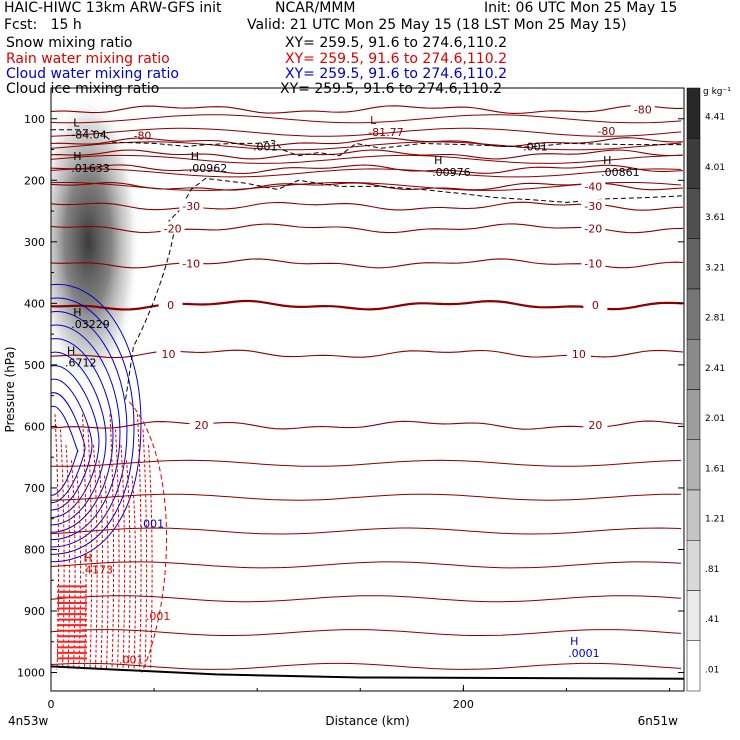  What do you see at coordinates (34, 303) in the screenshot?
I see `y-tick-label: 400` at bounding box center [34, 303].